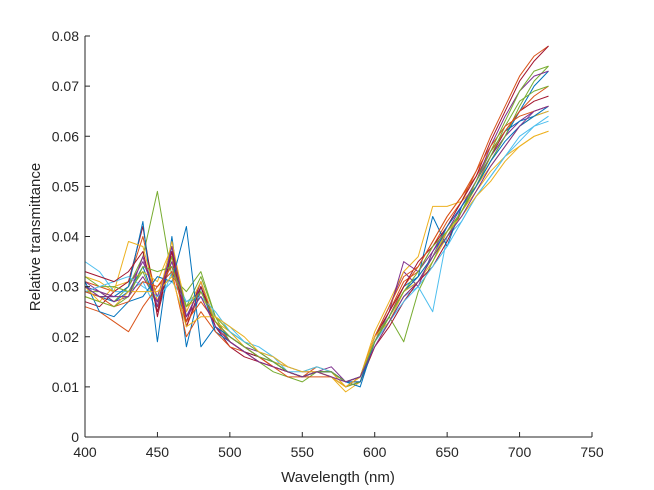 The height and width of the screenshot is (490, 654). Describe the element at coordinates (65, 36) in the screenshot. I see `y-tick-label: 0.08` at that location.